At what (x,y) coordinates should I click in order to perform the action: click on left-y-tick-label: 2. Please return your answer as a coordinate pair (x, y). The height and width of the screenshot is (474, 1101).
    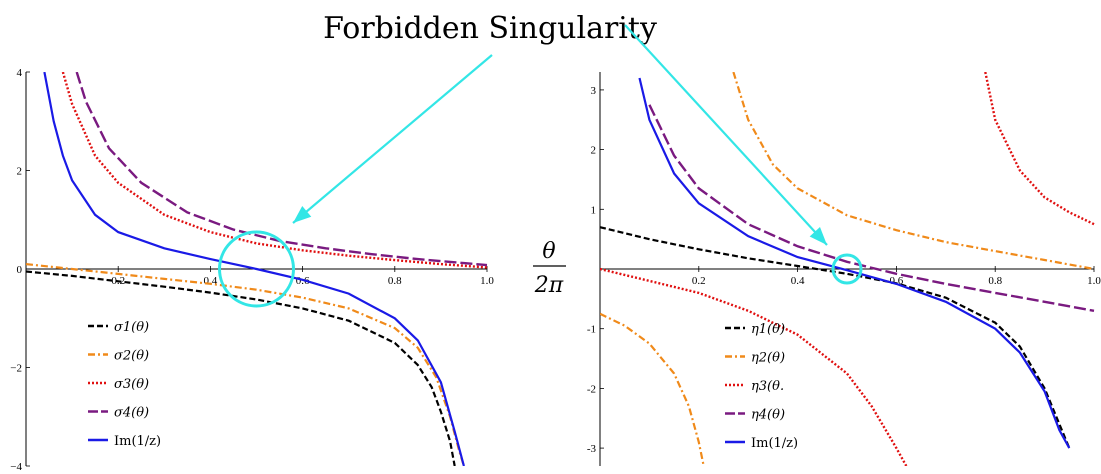
    Looking at the image, I should click on (20, 172).